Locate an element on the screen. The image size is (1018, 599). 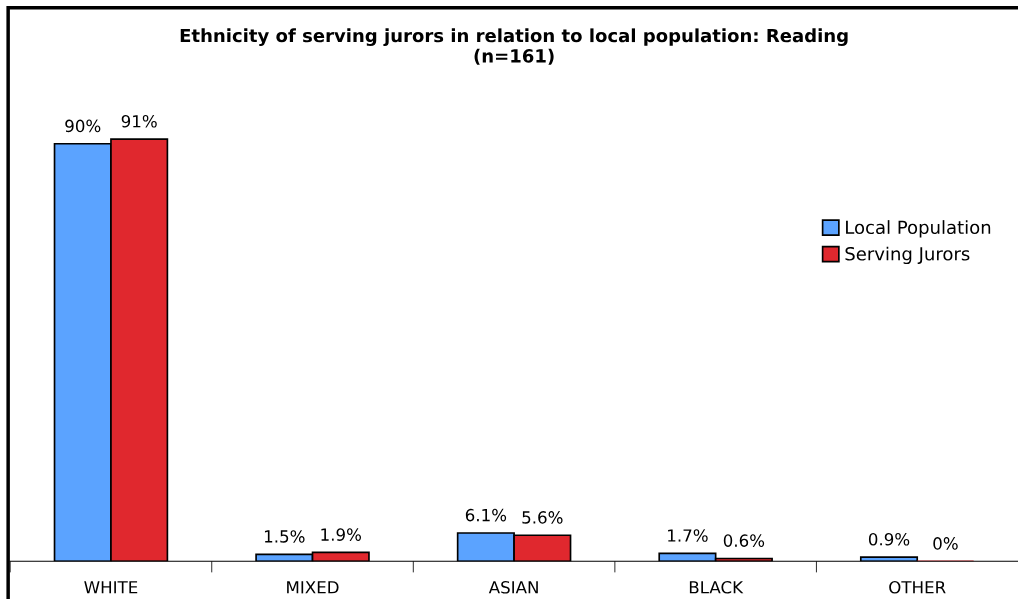
data-label: 1.7% is located at coordinates (688, 535).